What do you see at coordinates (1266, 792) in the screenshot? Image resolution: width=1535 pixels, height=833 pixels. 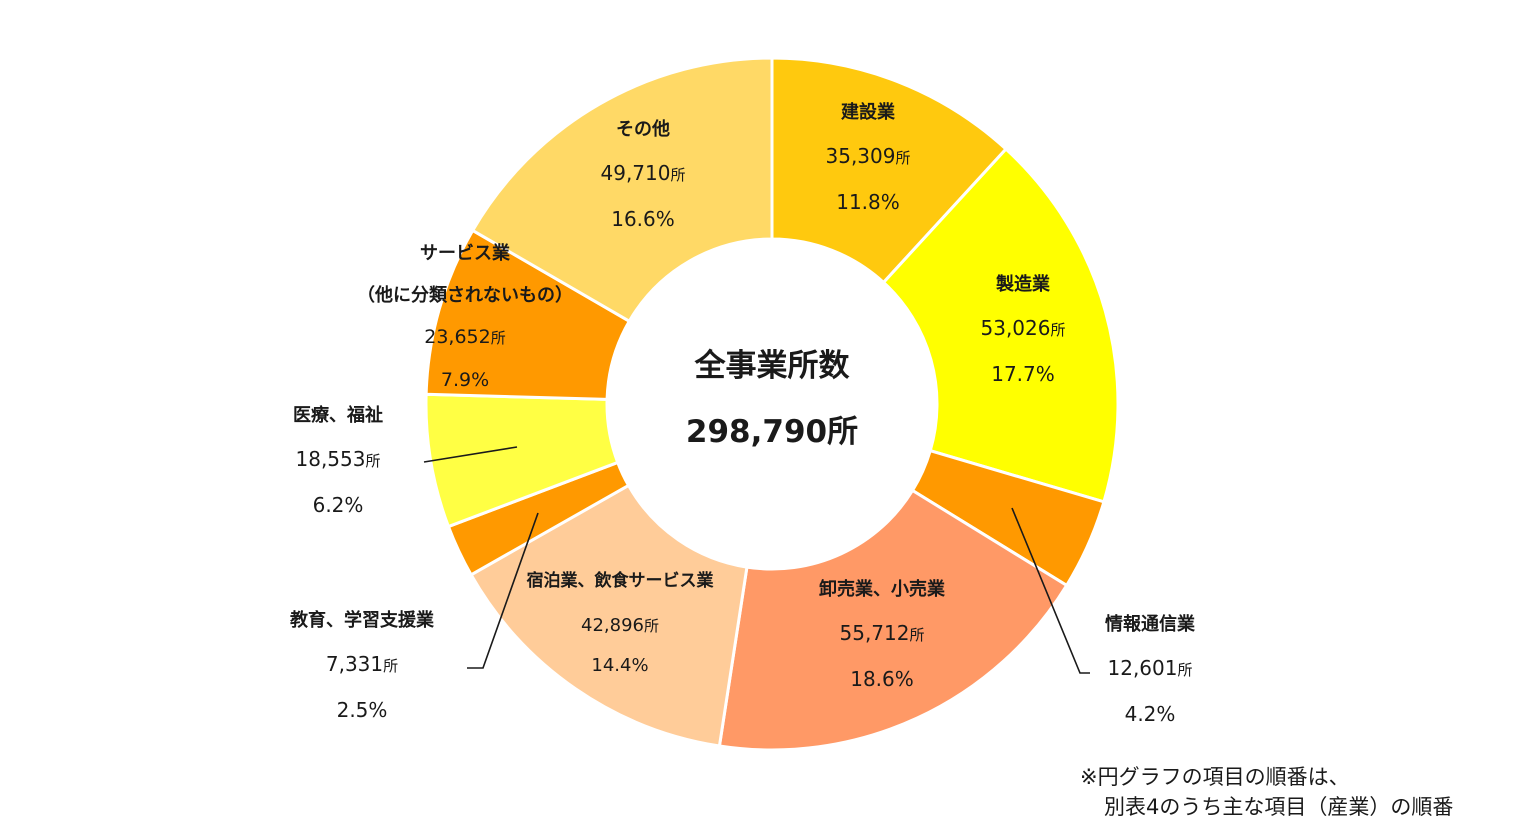 I see `order-note: ※円グラフの項目の順番は、 別表4のうち主な項目（産業）の順番` at bounding box center [1266, 792].